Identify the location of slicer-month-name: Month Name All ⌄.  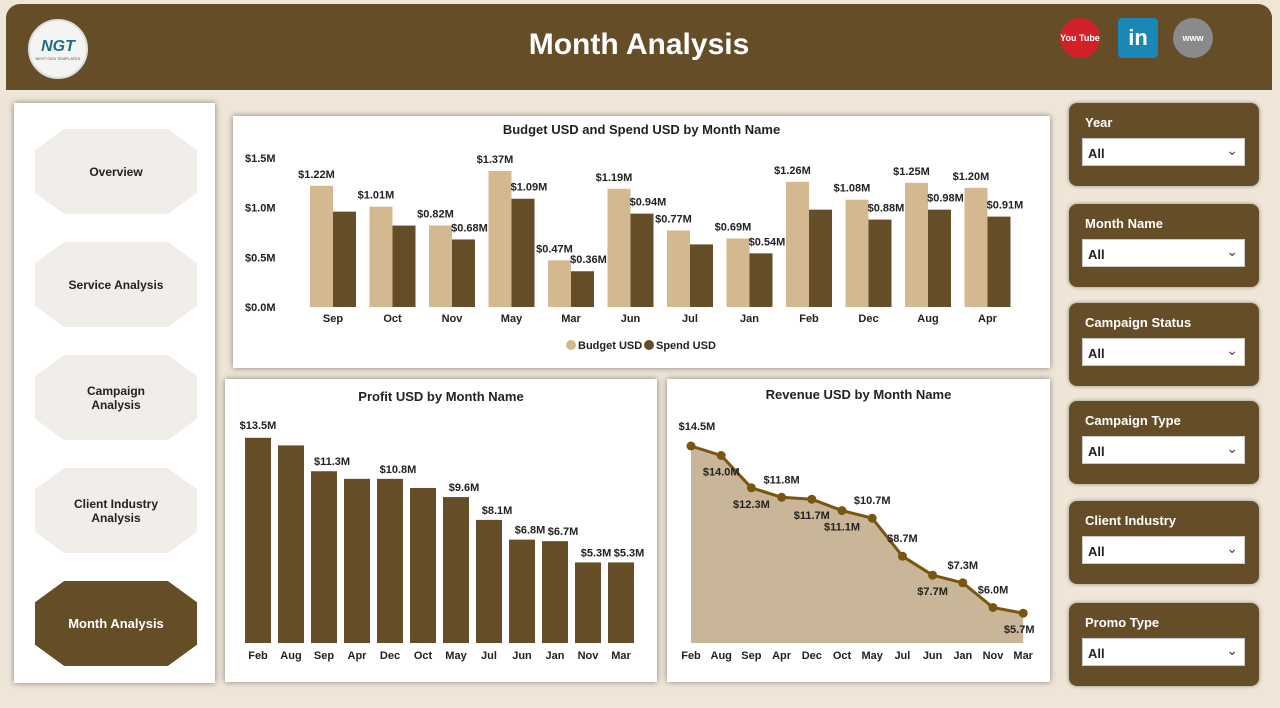
(1164, 245).